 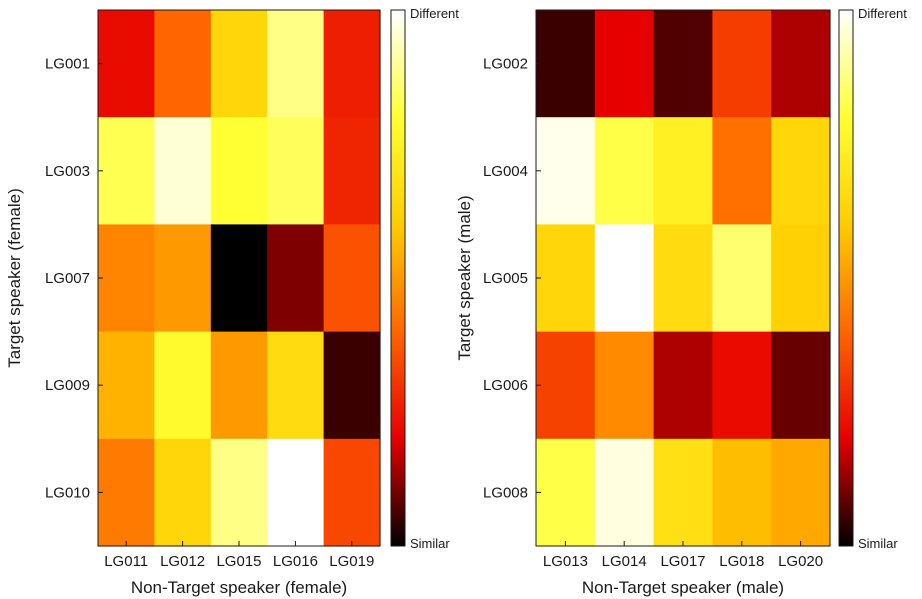 What do you see at coordinates (296, 278) in the screenshot?
I see `heatmap-cell-LG007-LG016` at bounding box center [296, 278].